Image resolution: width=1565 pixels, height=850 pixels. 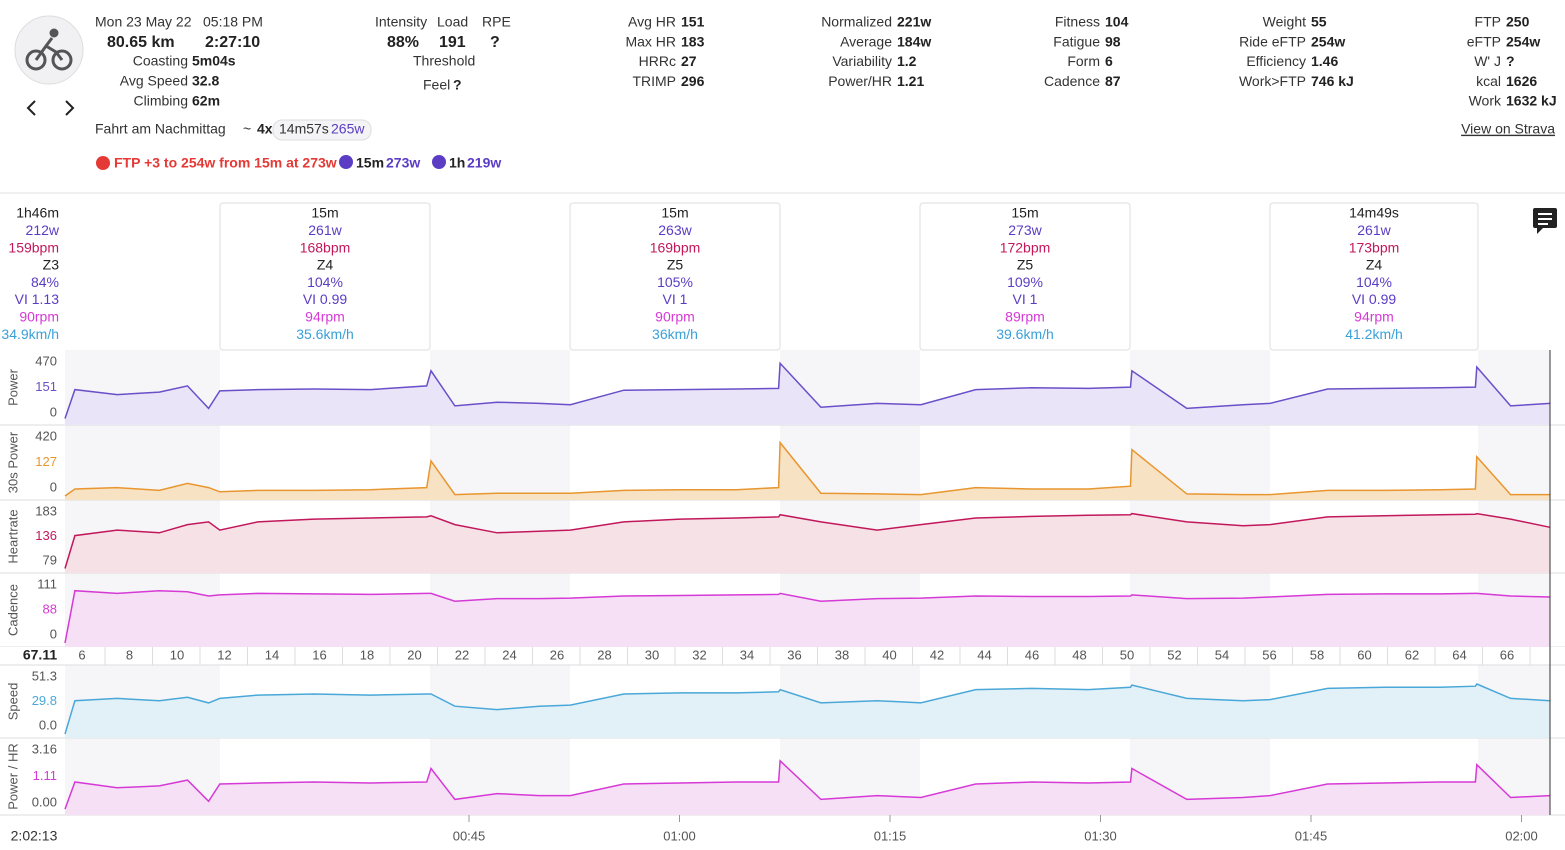 I want to click on stat-label: TRIMP, so click(x=654, y=81).